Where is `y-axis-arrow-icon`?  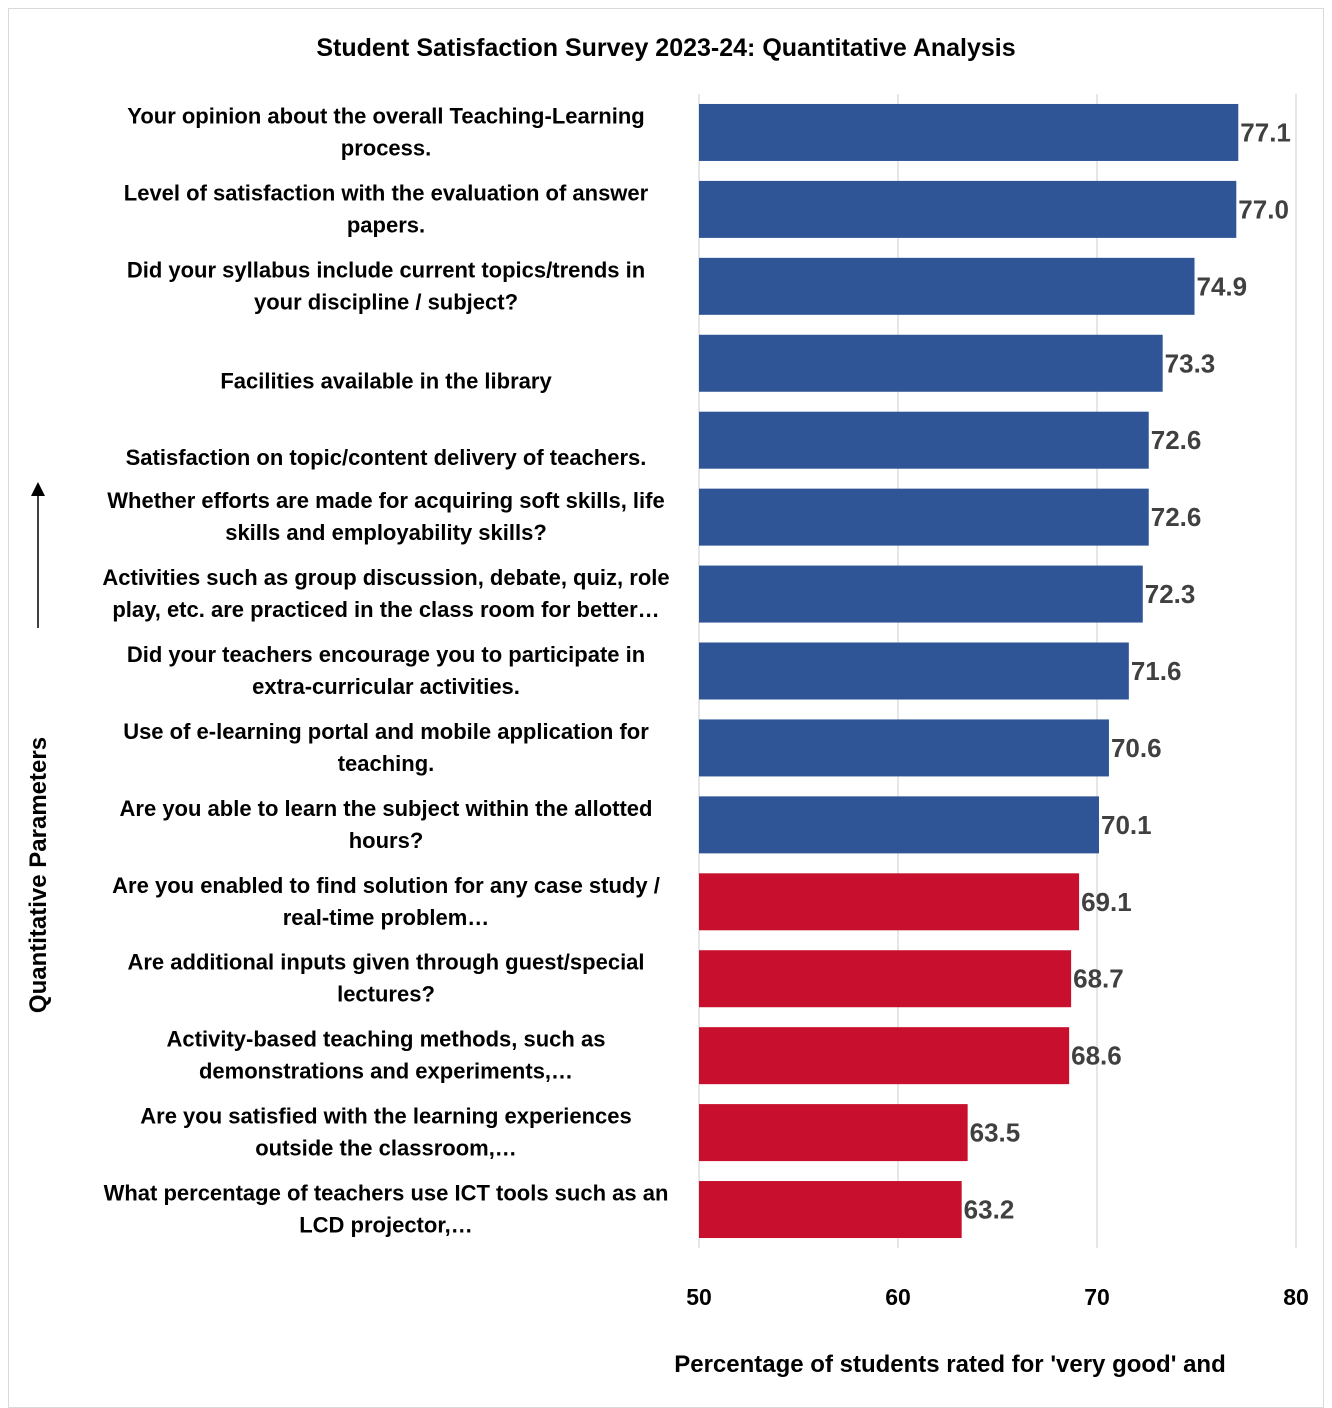
y-axis-arrow-icon is located at coordinates (38, 489).